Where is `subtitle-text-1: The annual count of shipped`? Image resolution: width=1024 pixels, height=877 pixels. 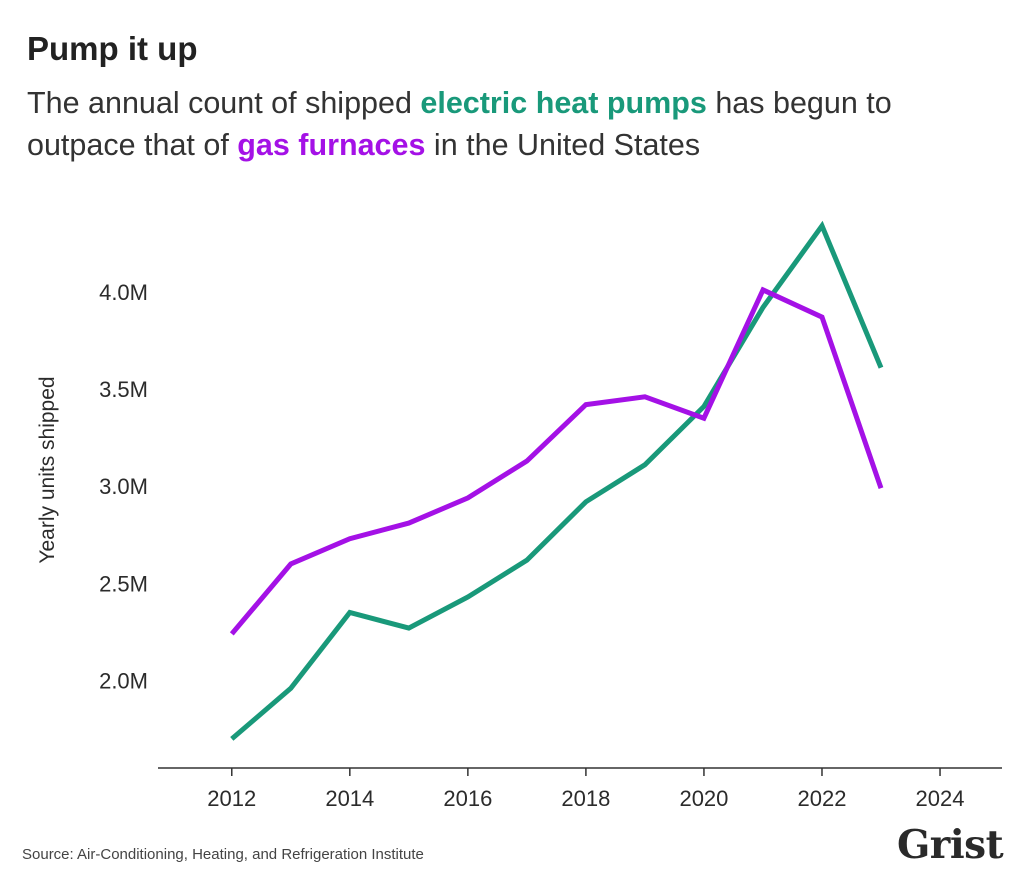 subtitle-text-1: The annual count of shipped is located at coordinates (224, 103).